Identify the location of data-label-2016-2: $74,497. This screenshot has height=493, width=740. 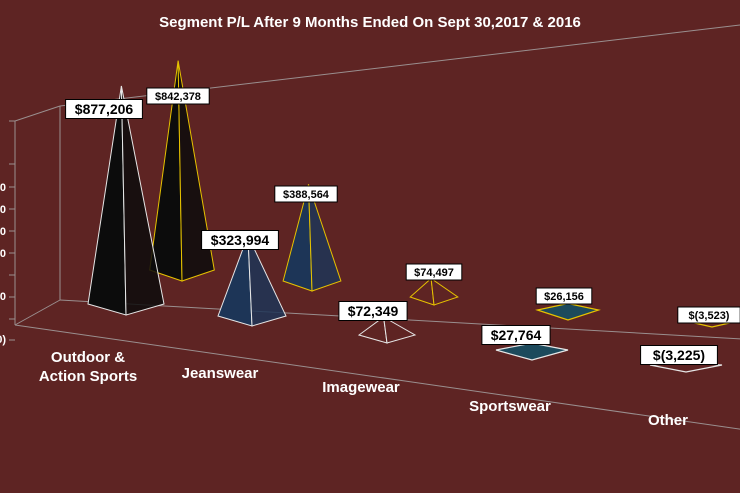
(434, 272).